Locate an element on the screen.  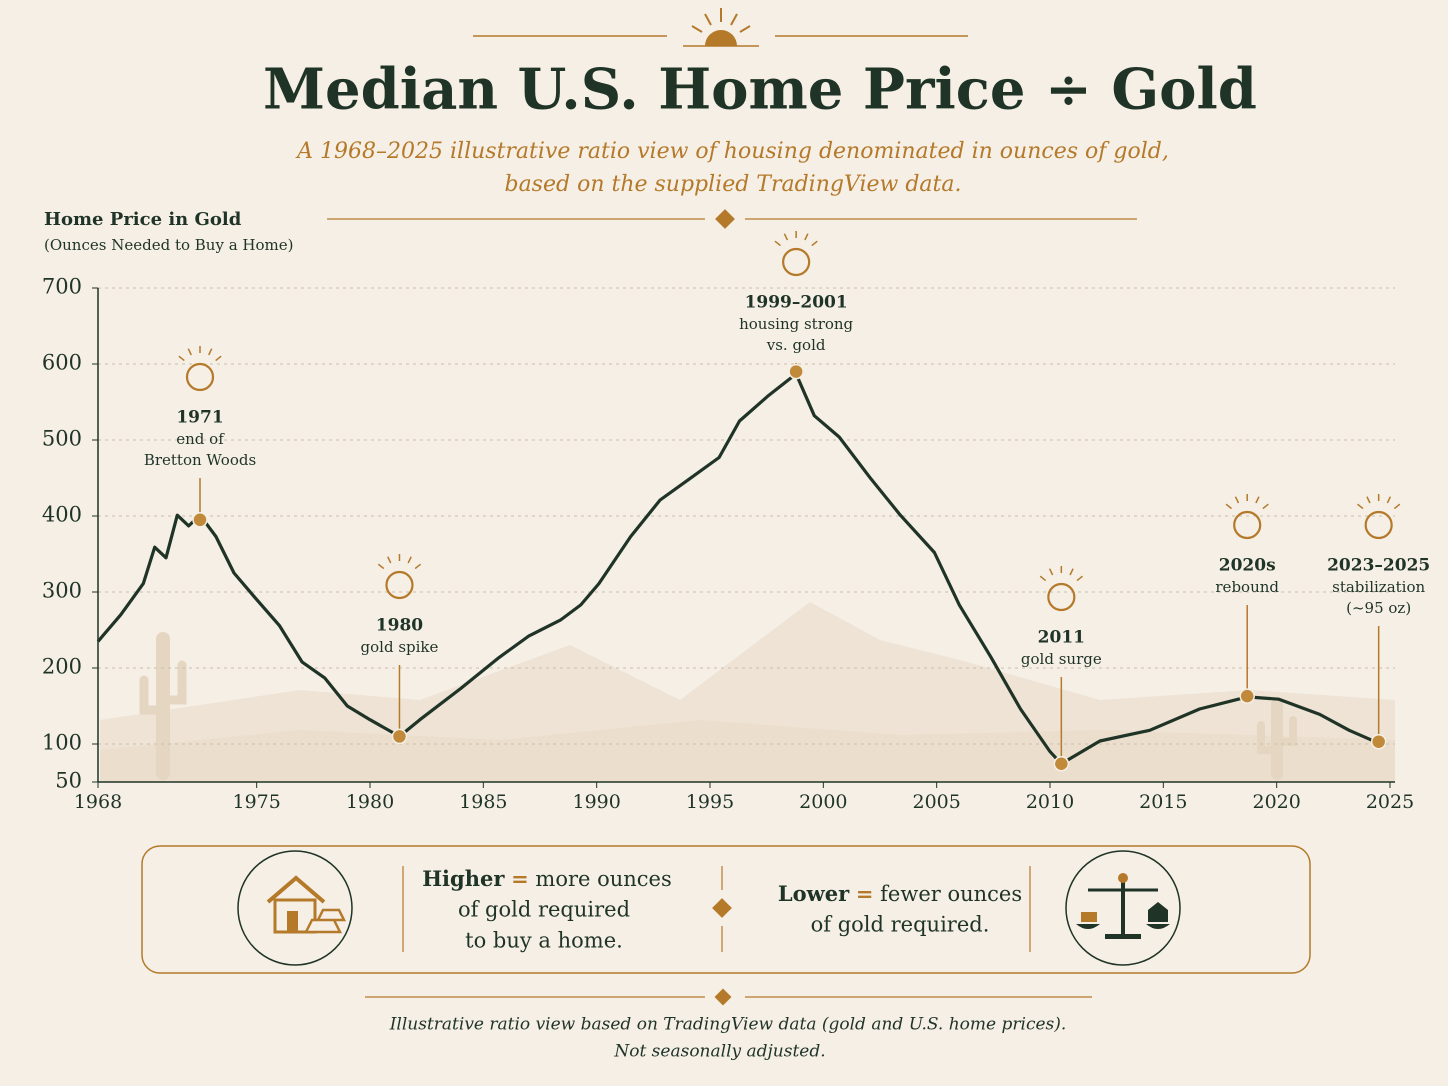
annotation-text: end of is located at coordinates (200, 439).